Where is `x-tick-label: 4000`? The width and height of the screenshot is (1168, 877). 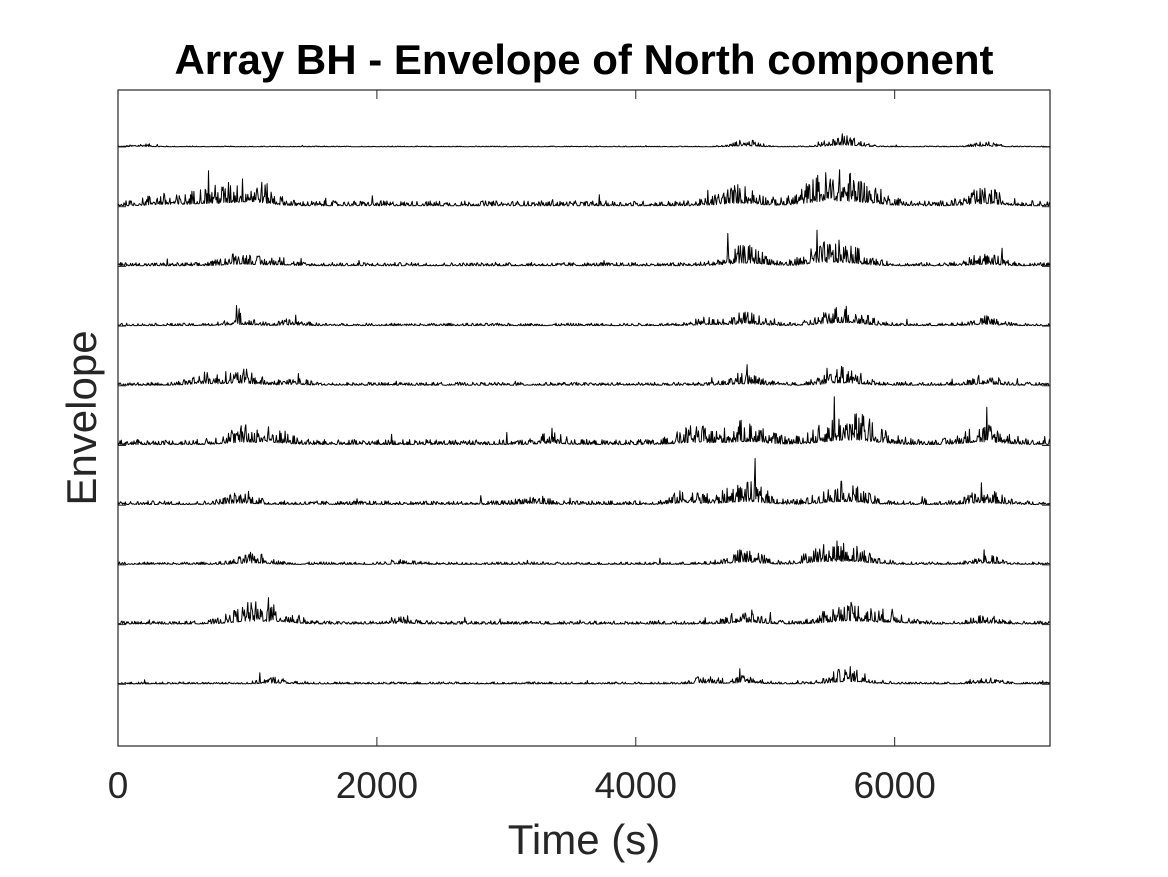 x-tick-label: 4000 is located at coordinates (636, 785).